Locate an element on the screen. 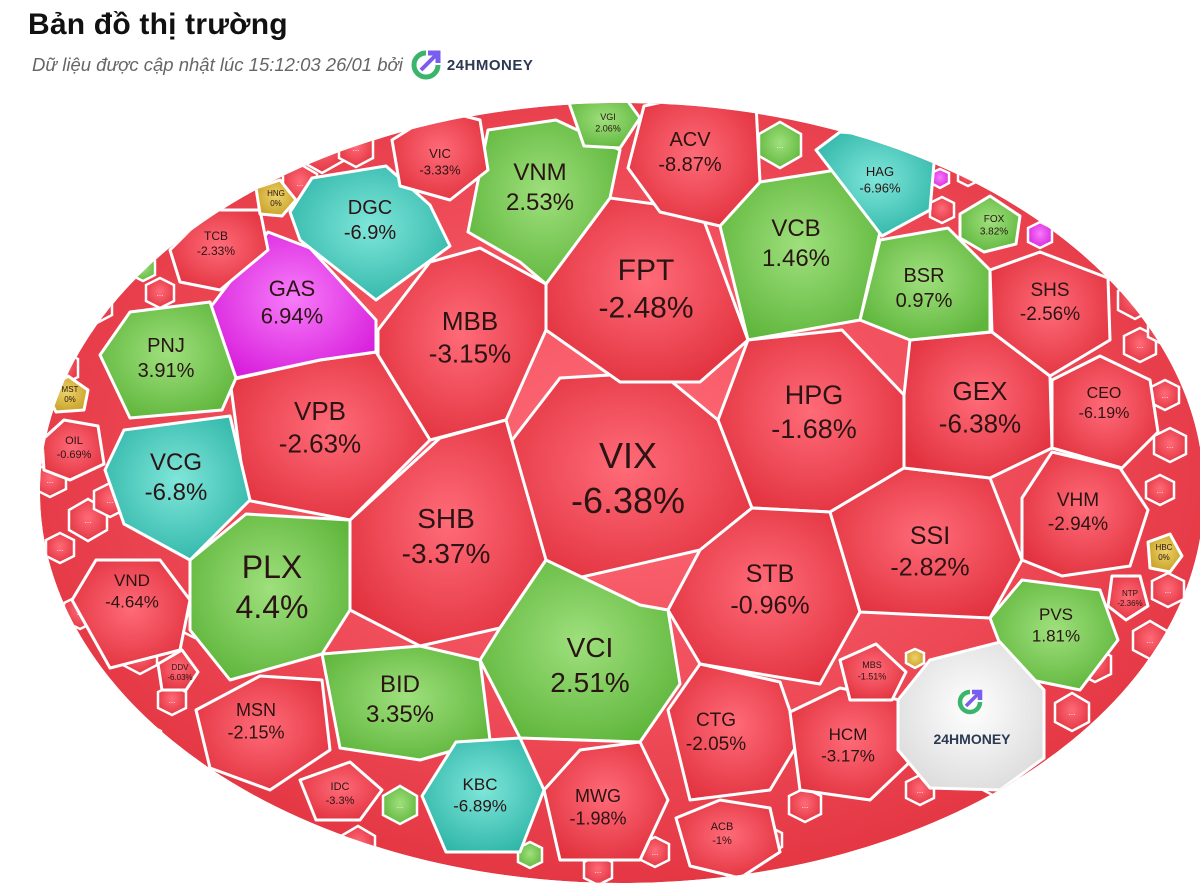  cell-fpt is located at coordinates (647, 290).